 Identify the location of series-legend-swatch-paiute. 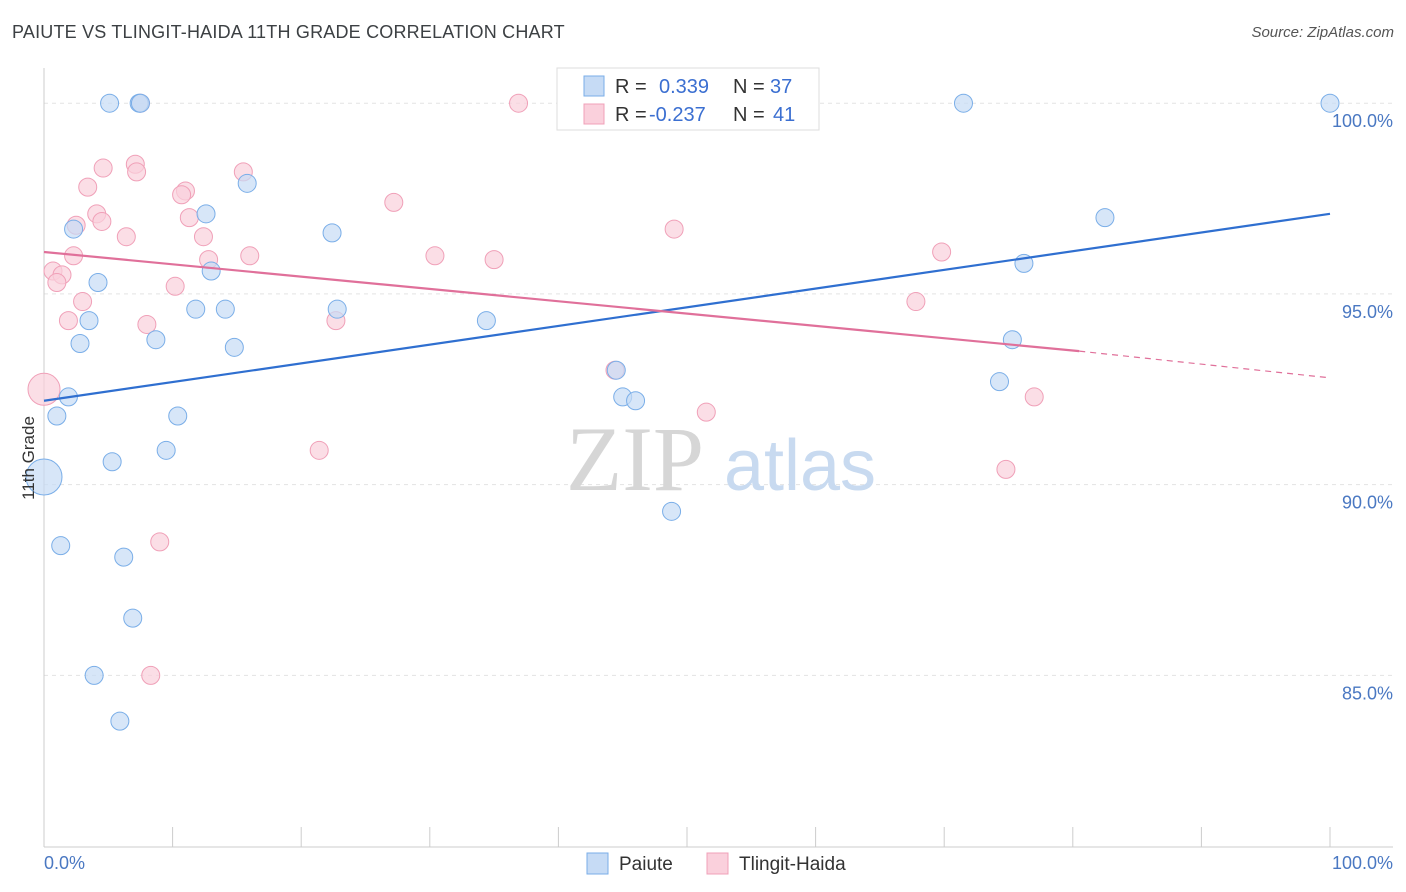
(597, 863).